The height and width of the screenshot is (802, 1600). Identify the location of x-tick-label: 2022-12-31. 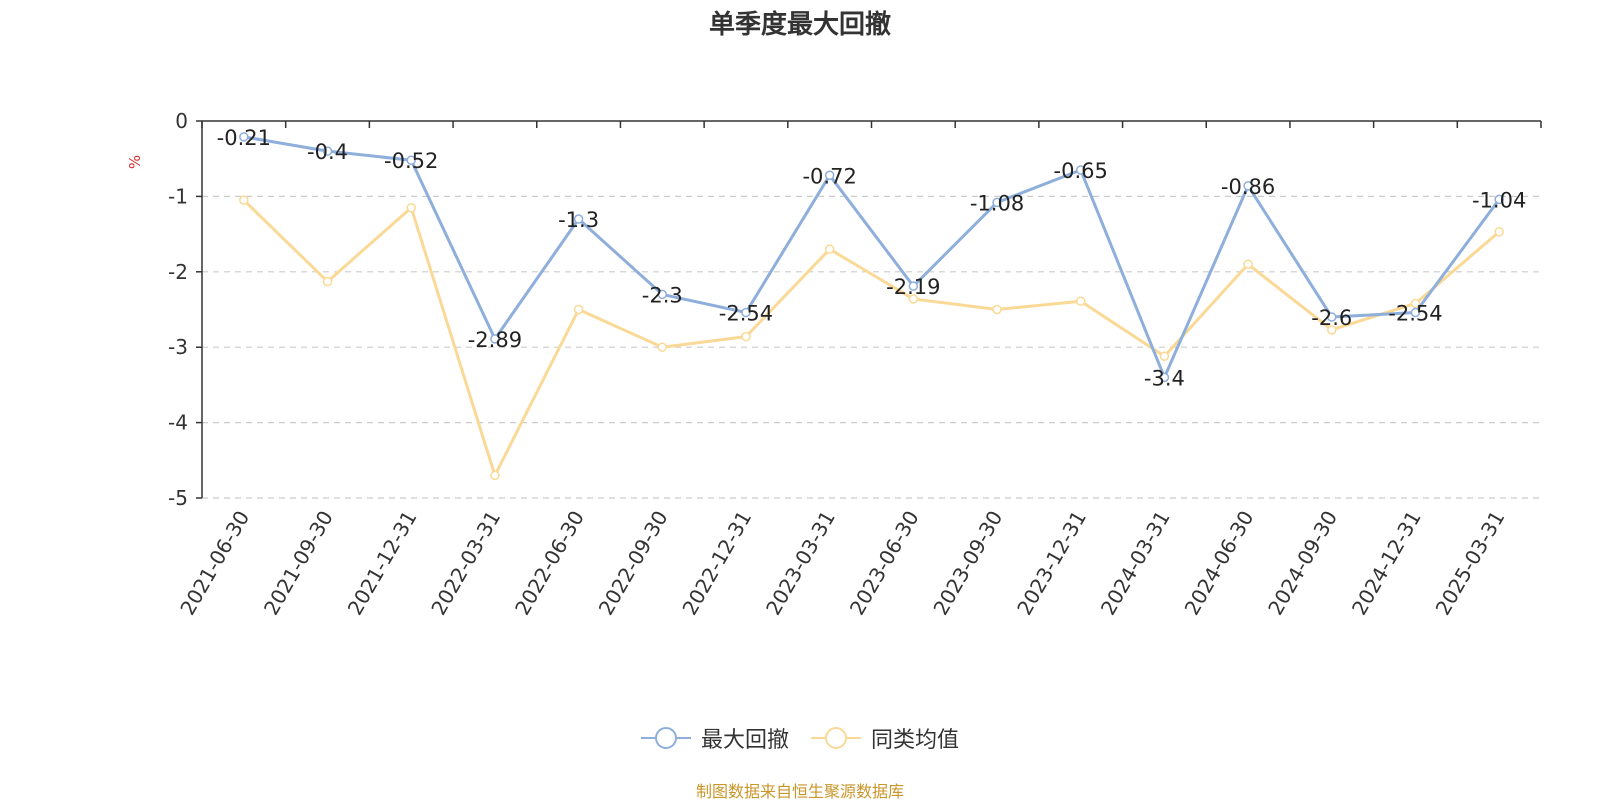
(716, 563).